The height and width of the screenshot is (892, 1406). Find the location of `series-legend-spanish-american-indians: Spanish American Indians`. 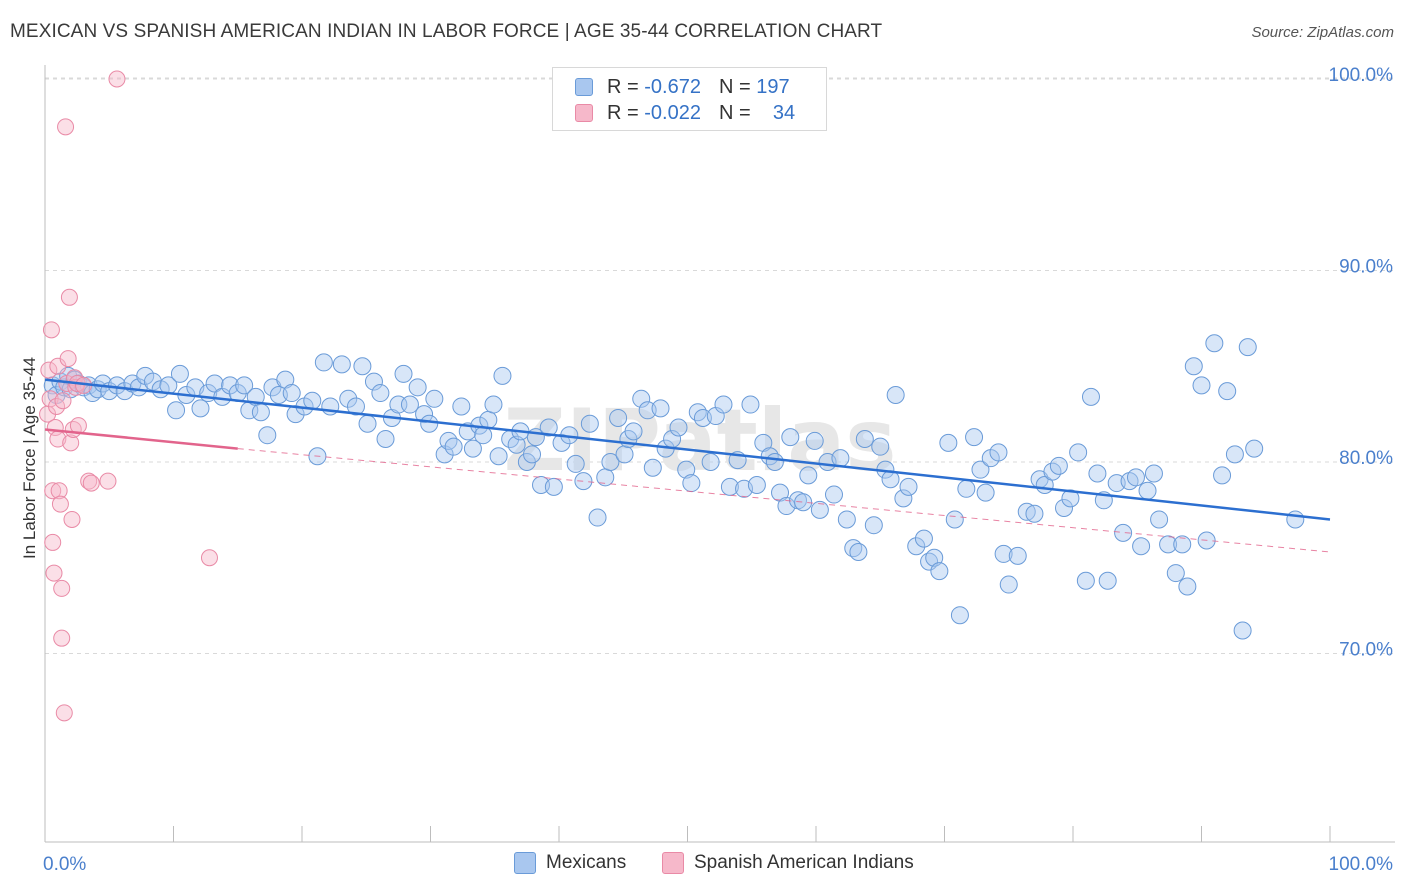

series-legend-spanish-american-indians: Spanish American Indians is located at coordinates (788, 863).